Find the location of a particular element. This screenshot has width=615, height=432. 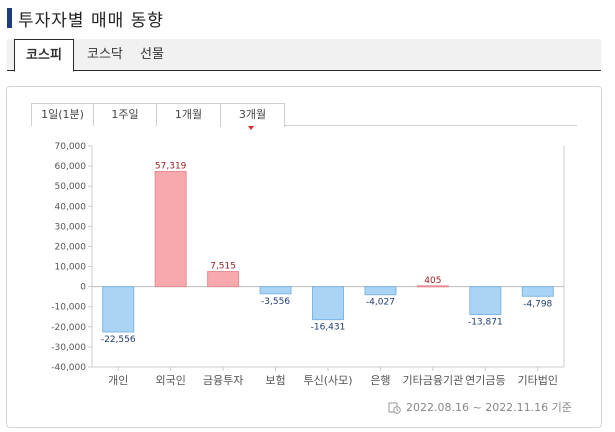

y-tick-label: 50,000 is located at coordinates (71, 187).